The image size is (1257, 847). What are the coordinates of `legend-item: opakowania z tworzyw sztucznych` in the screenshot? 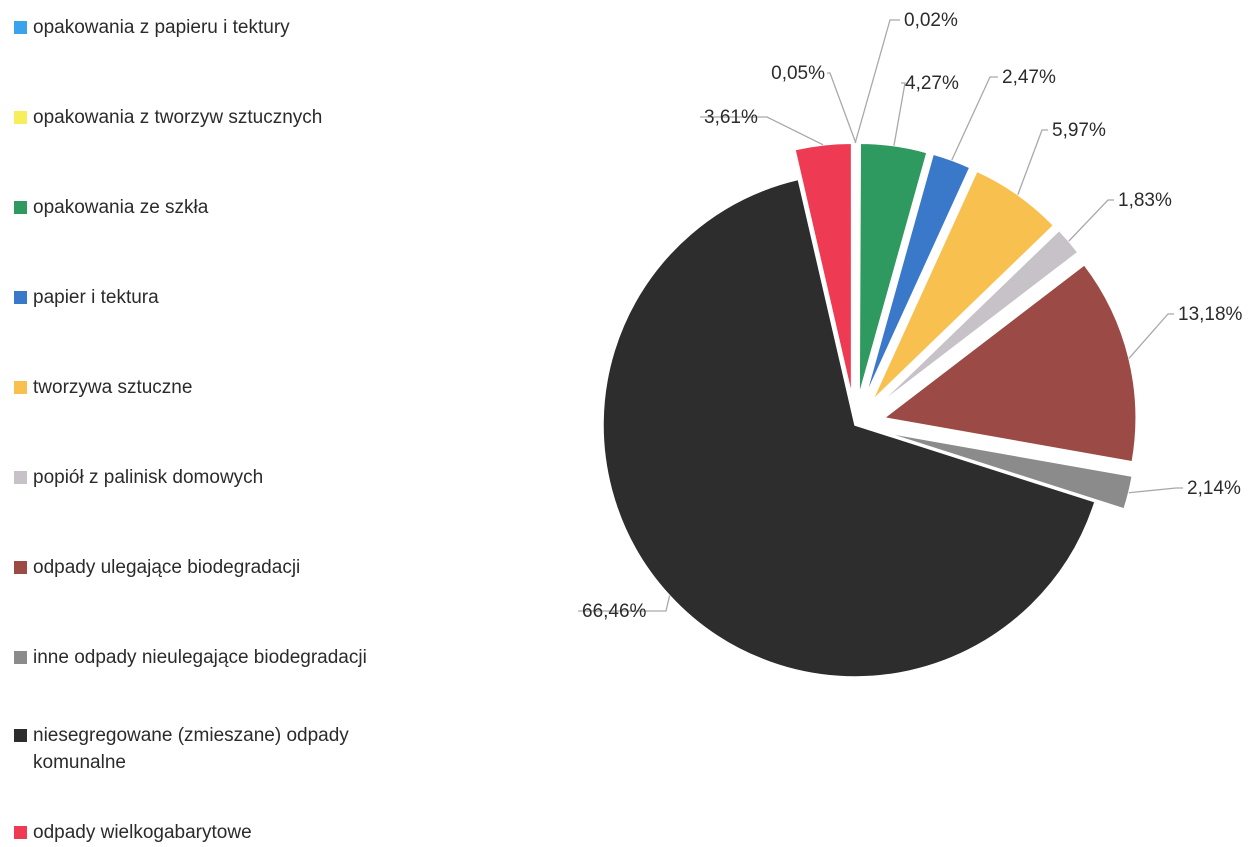 It's located at (224, 117).